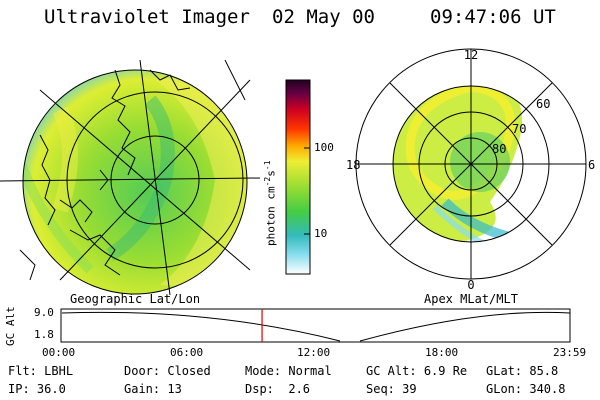 Image resolution: width=600 pixels, height=400 pixels. What do you see at coordinates (591, 165) in the screenshot?
I see `mlt-6-label: 6` at bounding box center [591, 165].